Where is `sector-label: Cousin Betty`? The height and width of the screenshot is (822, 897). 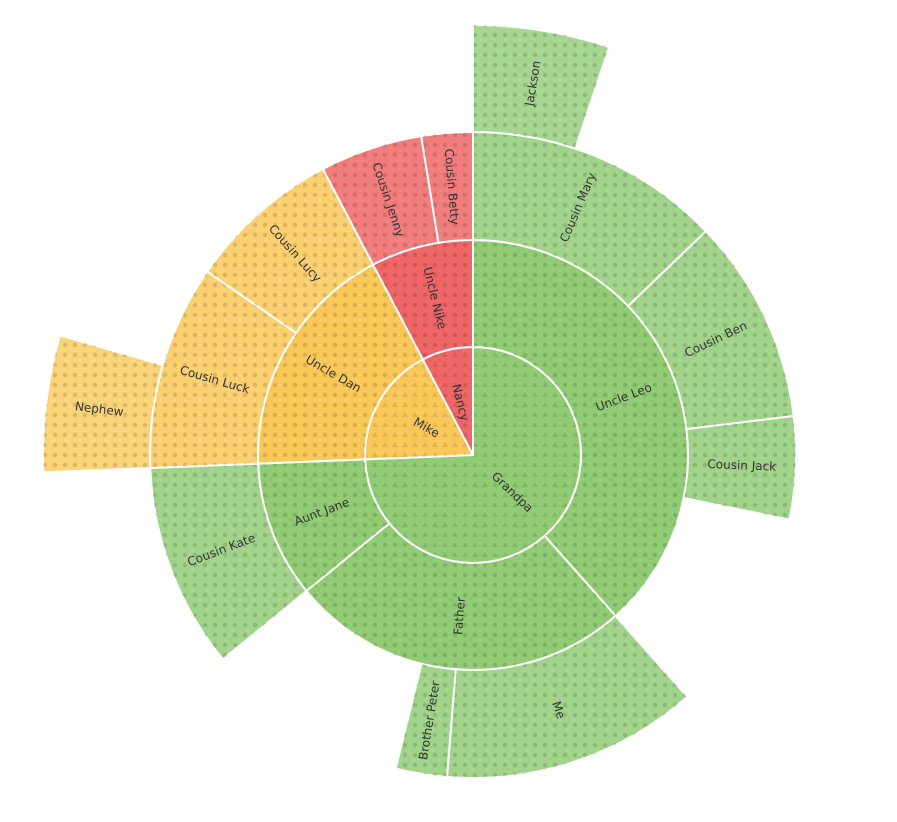
sector-label: Cousin Betty is located at coordinates (452, 186).